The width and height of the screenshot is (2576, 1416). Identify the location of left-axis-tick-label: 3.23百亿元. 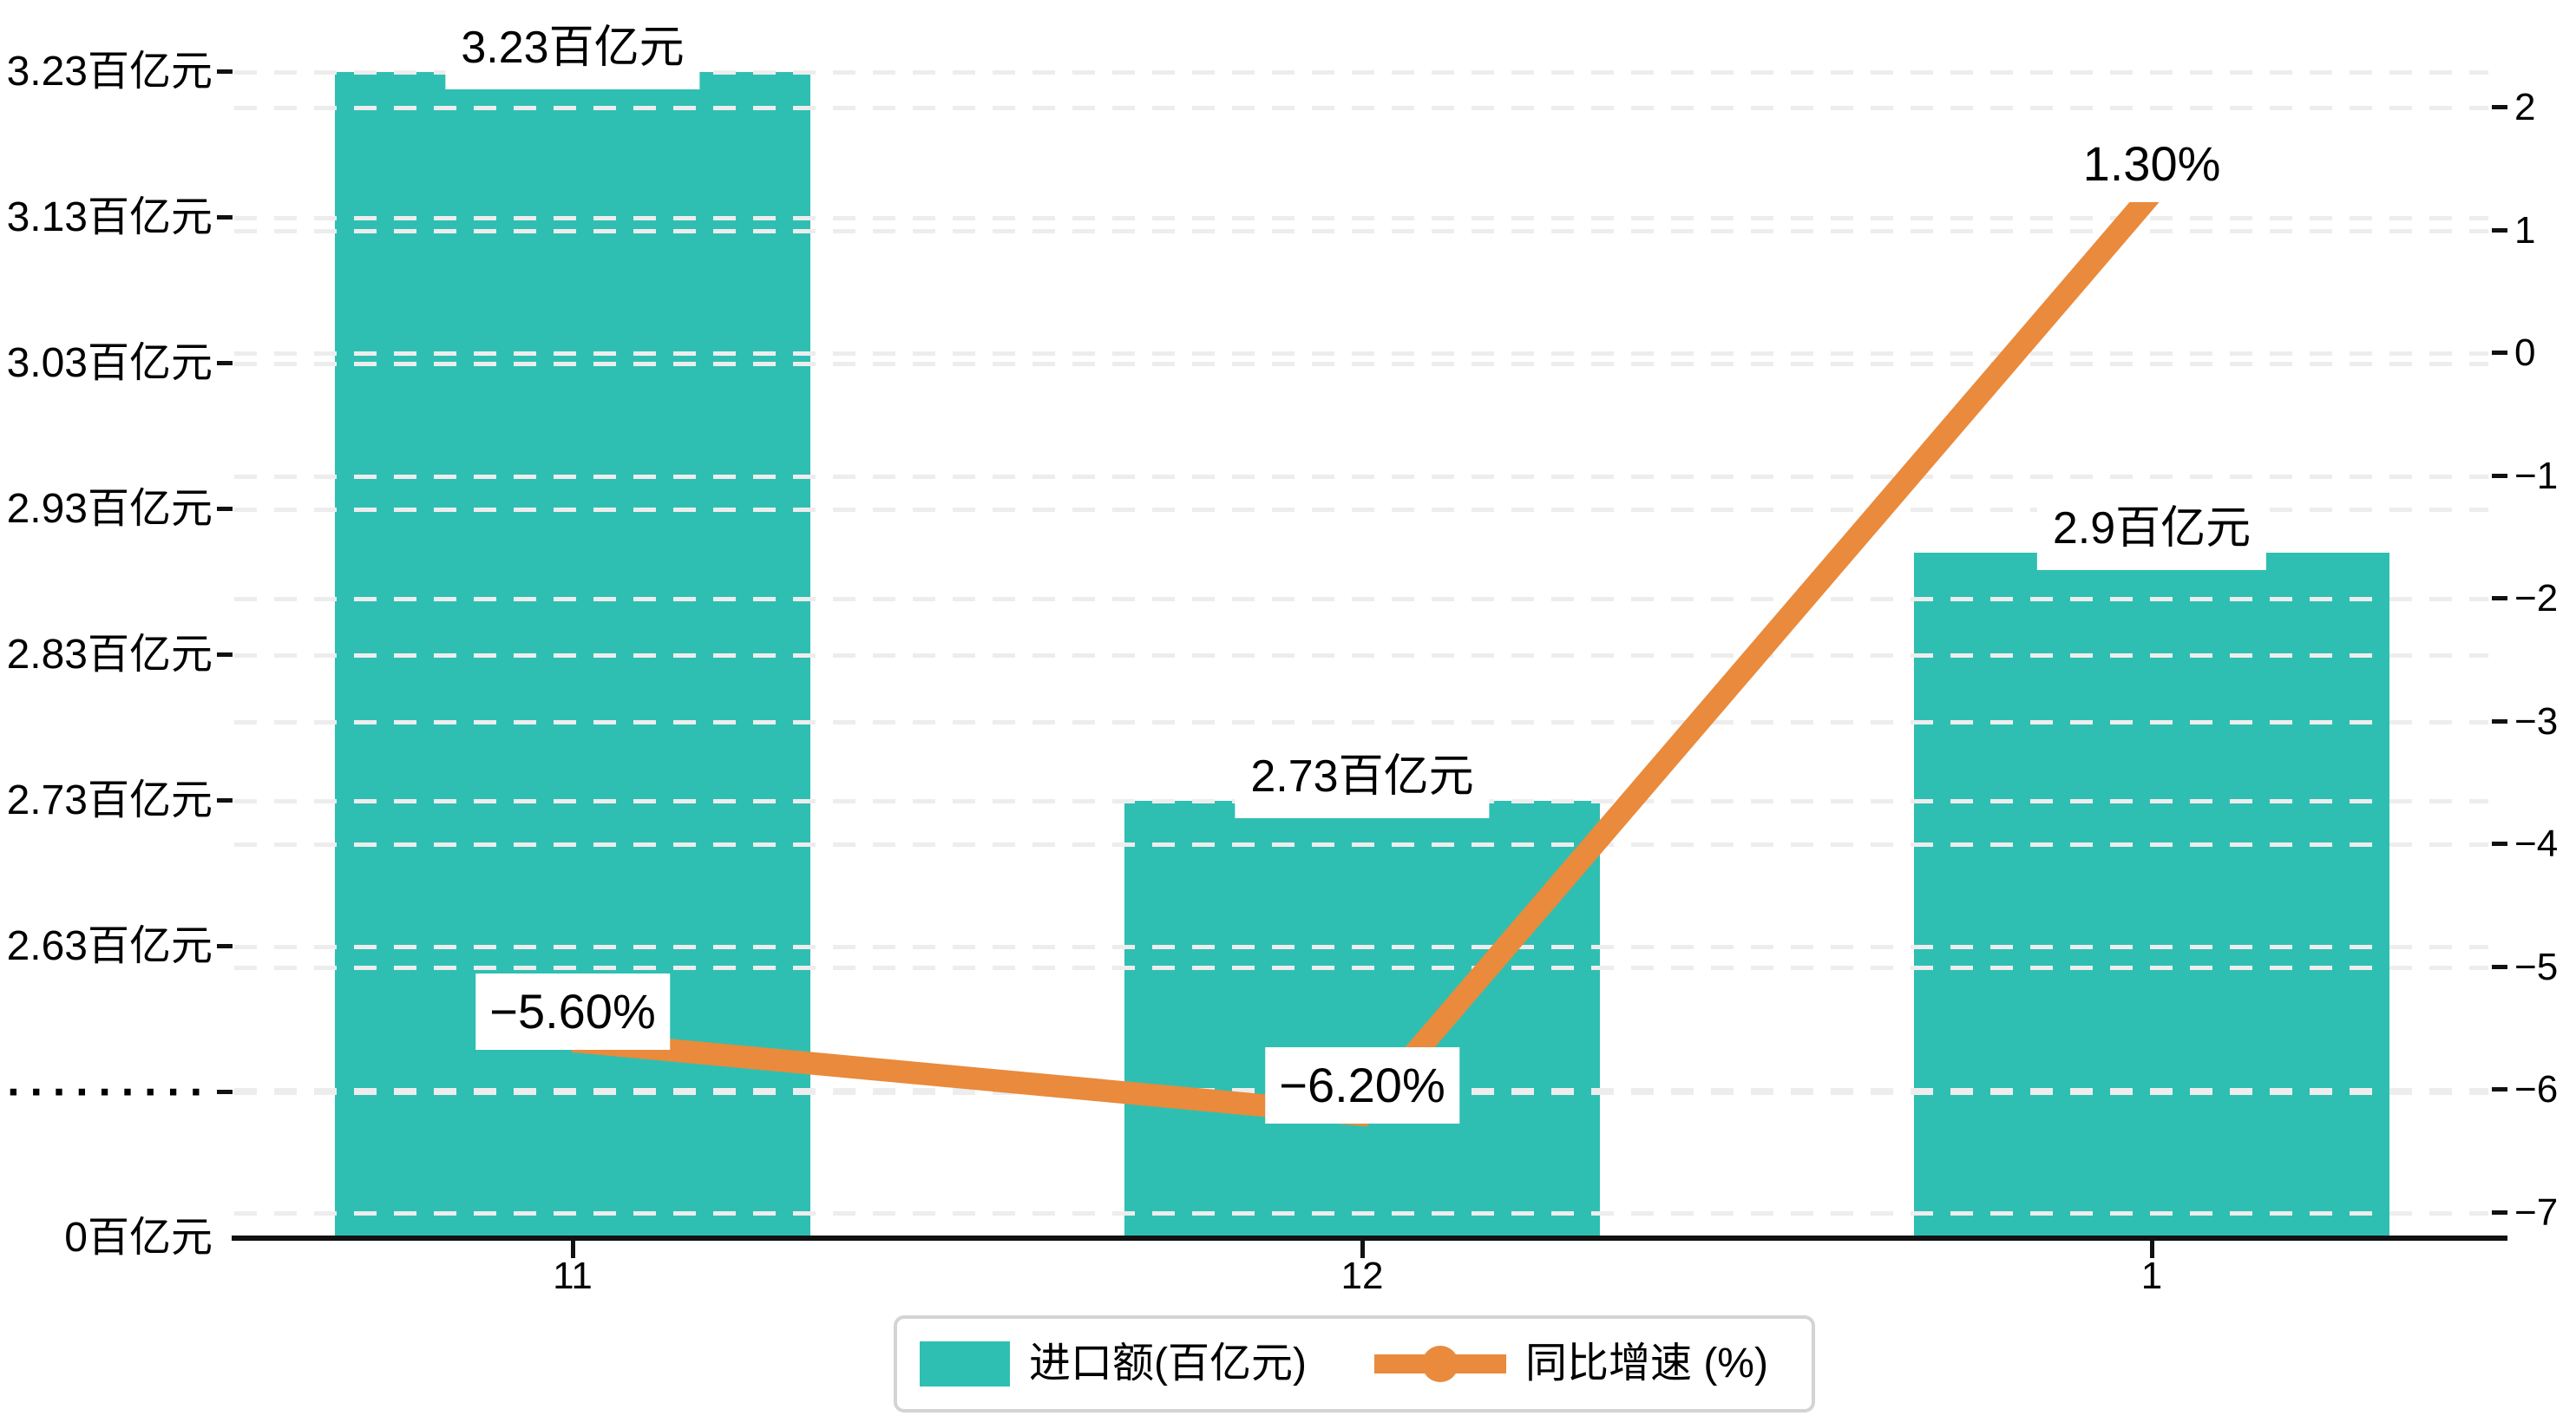
(109, 72).